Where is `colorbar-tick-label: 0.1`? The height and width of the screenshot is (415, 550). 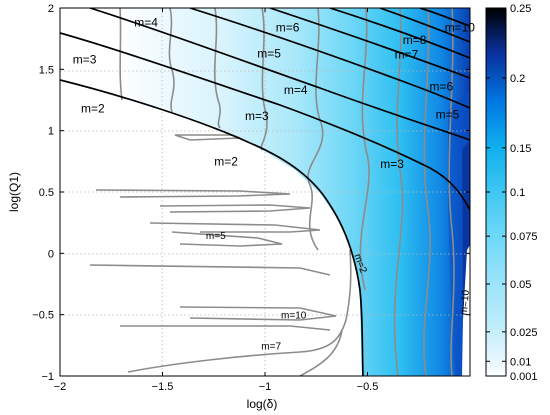 colorbar-tick-label: 0.1 is located at coordinates (517, 193).